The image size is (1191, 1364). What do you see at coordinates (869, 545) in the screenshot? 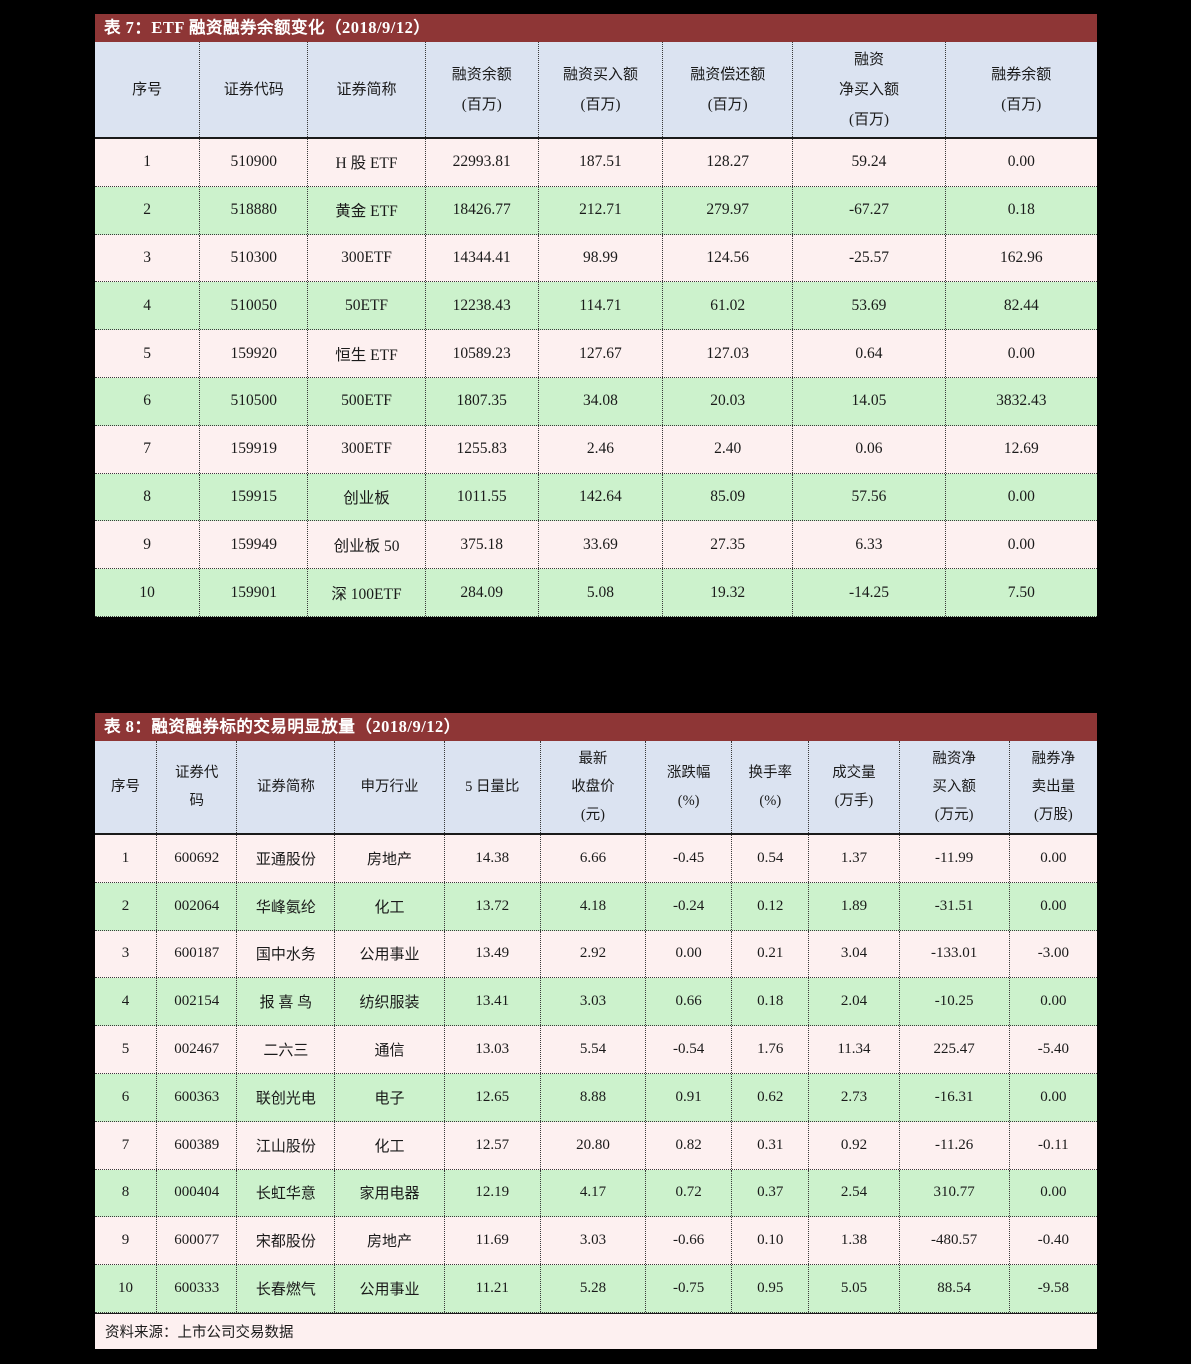
I see `table-cell: 6.33` at bounding box center [869, 545].